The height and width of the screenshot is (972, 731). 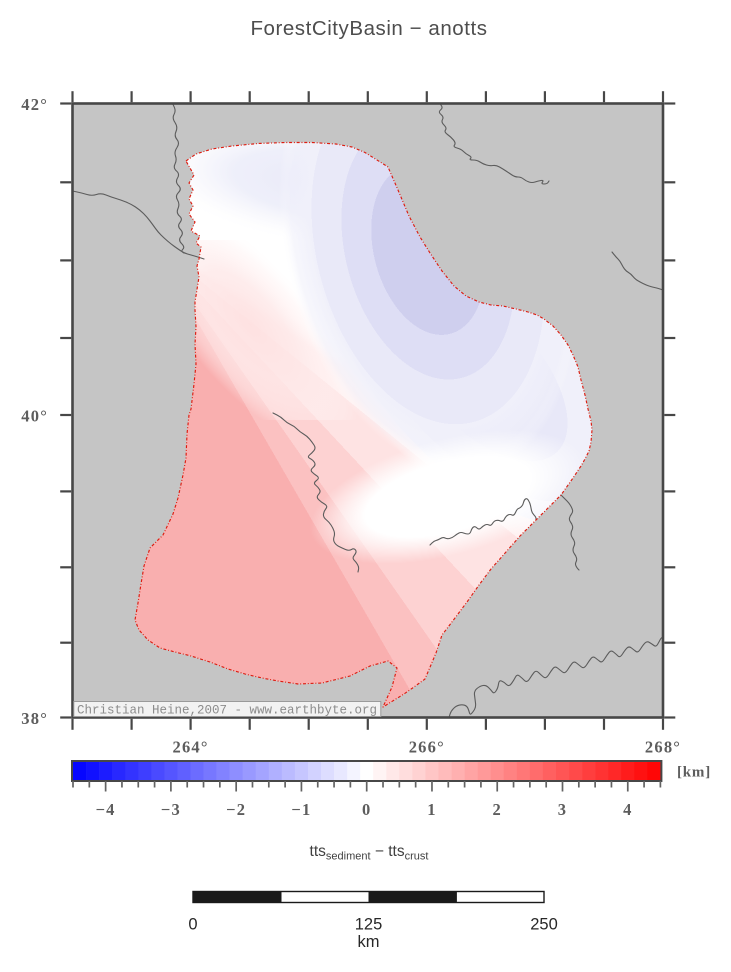 I want to click on svg-text: 264°, so click(x=191, y=747).